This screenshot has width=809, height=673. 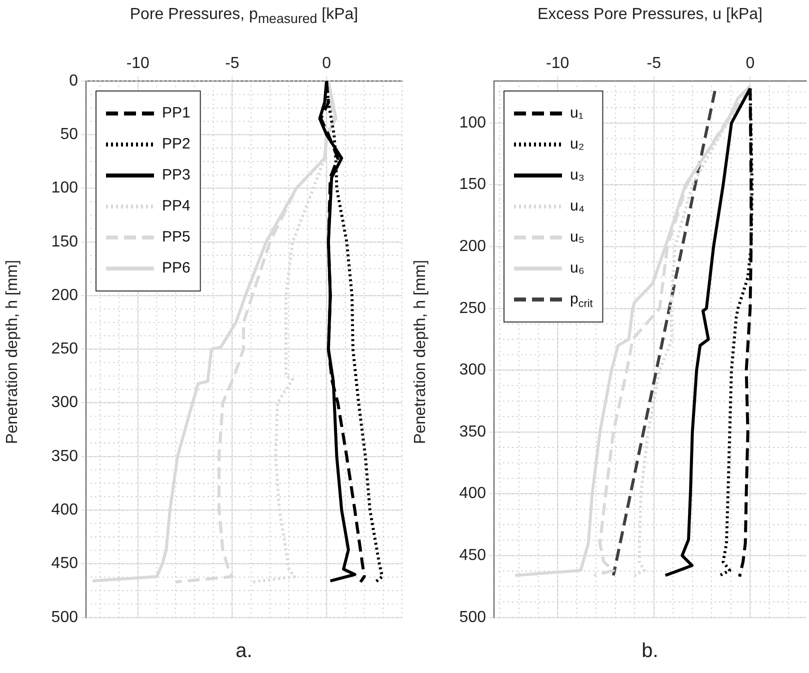 What do you see at coordinates (176, 206) in the screenshot?
I see `legend-label: PP4` at bounding box center [176, 206].